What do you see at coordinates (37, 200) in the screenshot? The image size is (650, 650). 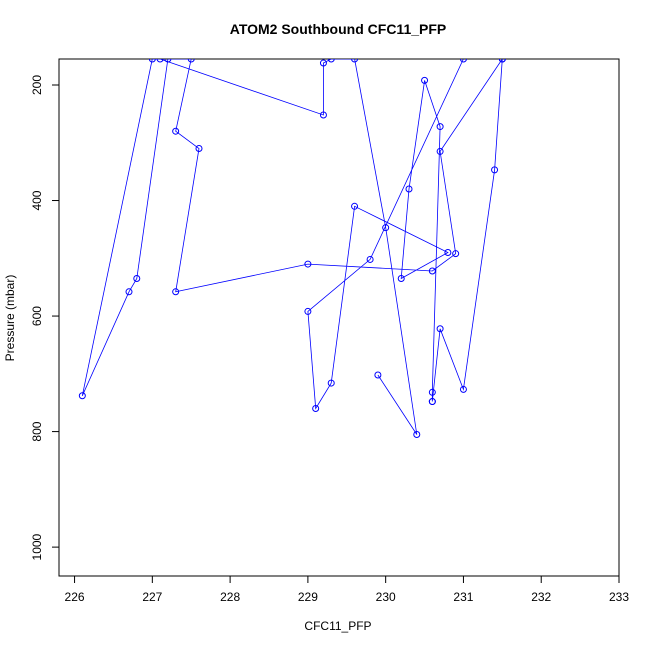 I see `y-tick-label: 400` at bounding box center [37, 200].